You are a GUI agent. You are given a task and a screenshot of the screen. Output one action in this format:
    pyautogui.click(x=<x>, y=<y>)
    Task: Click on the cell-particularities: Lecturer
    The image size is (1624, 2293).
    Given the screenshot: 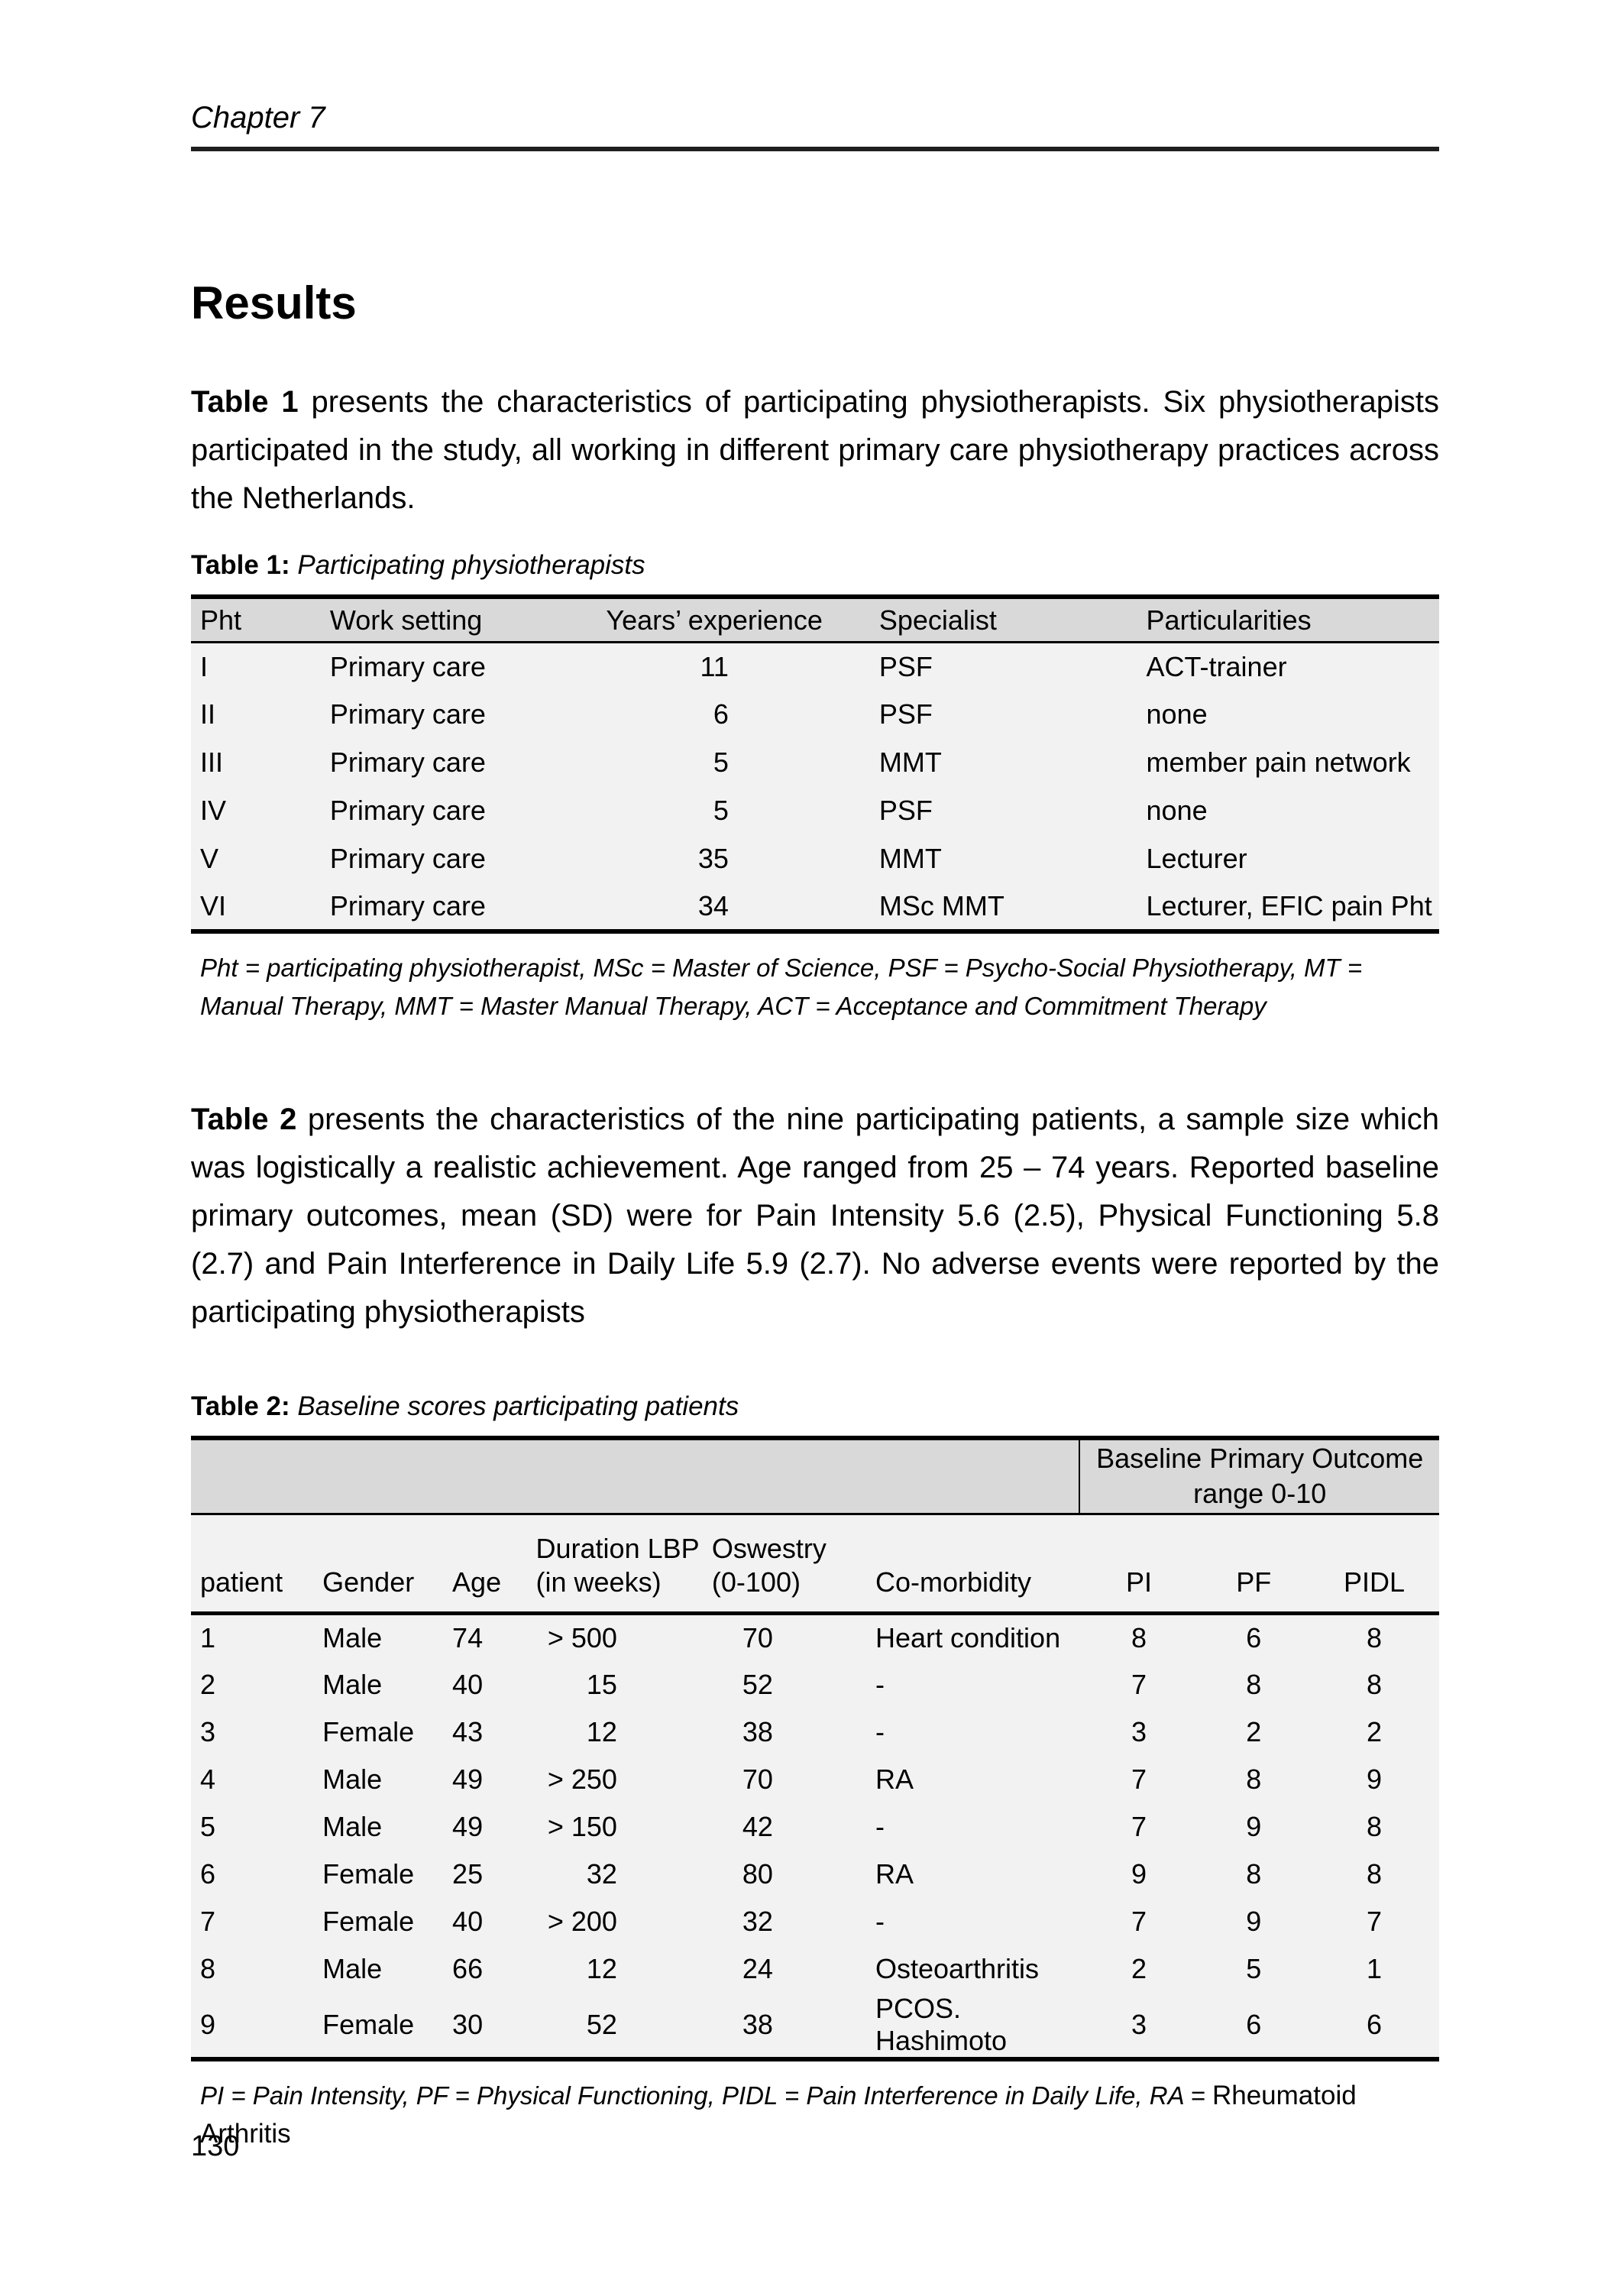 What is the action you would take?
    pyautogui.click(x=1196, y=859)
    